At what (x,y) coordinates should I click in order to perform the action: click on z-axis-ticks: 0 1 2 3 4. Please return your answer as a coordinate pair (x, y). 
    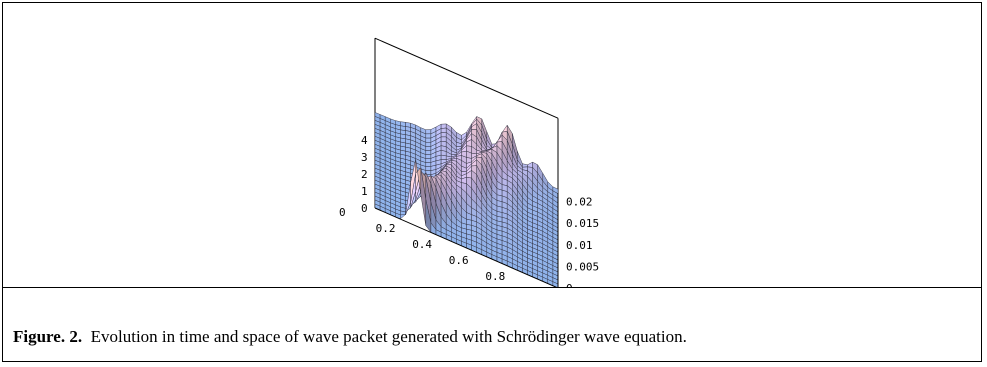
    Looking at the image, I should click on (364, 174).